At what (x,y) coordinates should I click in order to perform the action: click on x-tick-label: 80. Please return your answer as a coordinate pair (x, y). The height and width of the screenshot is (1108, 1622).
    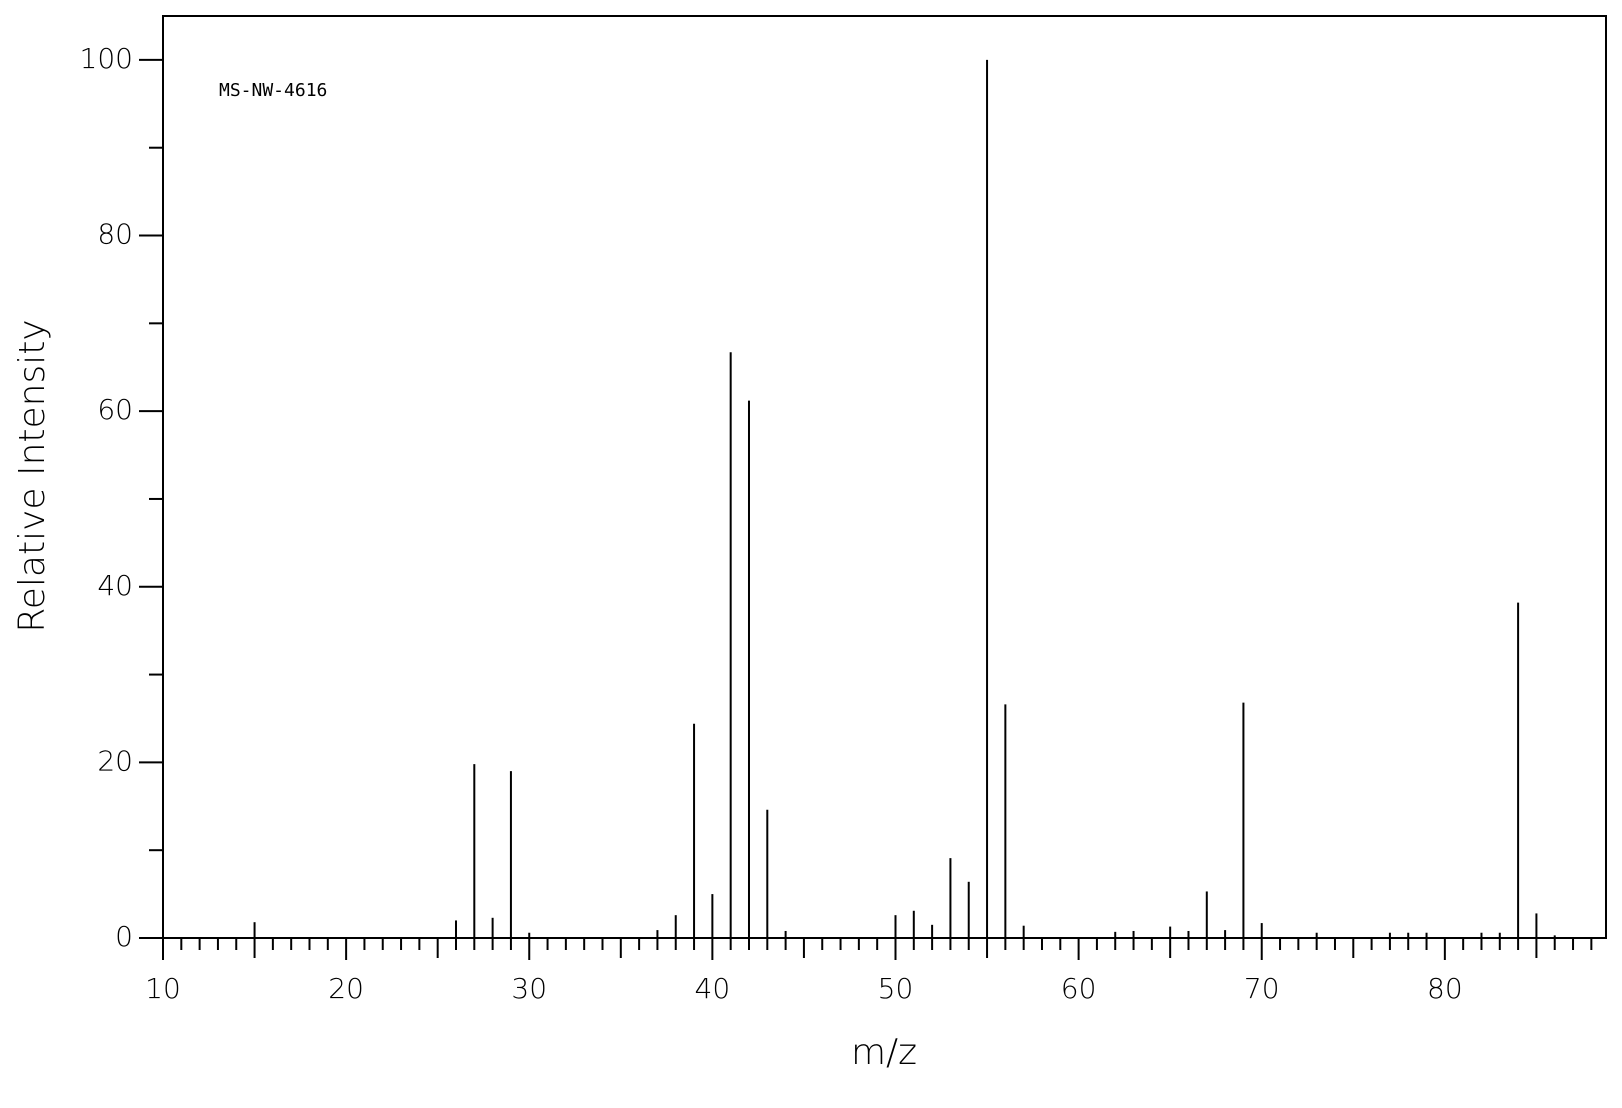
    Looking at the image, I should click on (1445, 988).